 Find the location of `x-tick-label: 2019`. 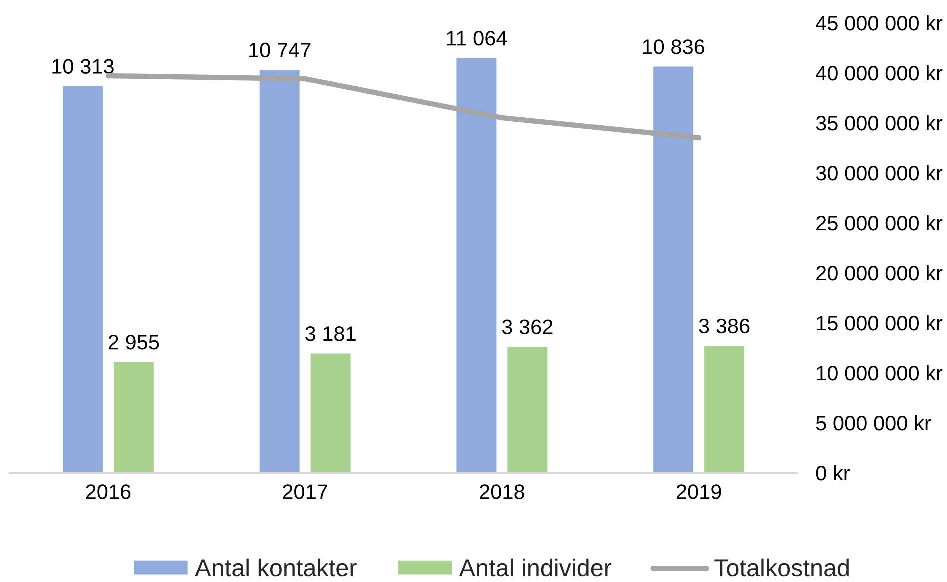

x-tick-label: 2019 is located at coordinates (699, 492).